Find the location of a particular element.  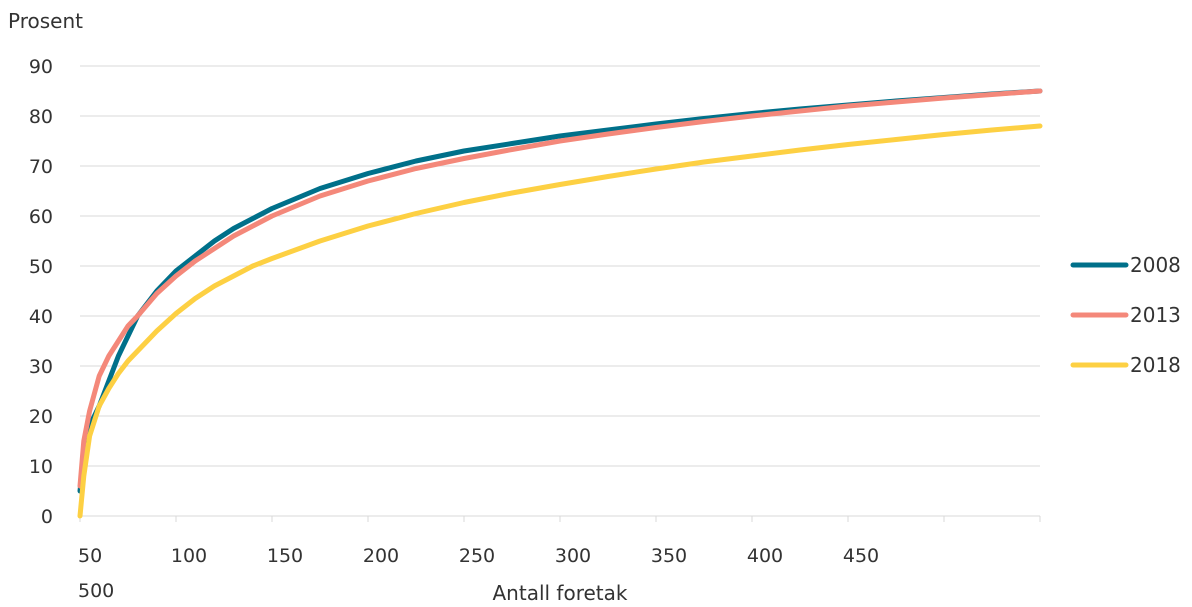

x-tick-label: 350 is located at coordinates (669, 556).